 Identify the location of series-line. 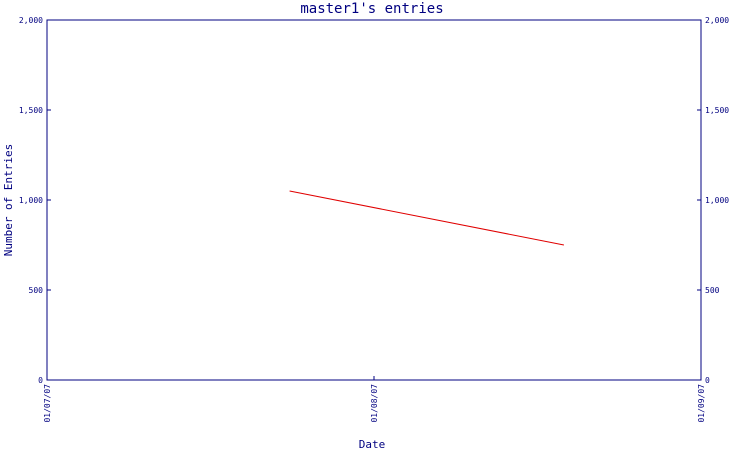
(426, 218).